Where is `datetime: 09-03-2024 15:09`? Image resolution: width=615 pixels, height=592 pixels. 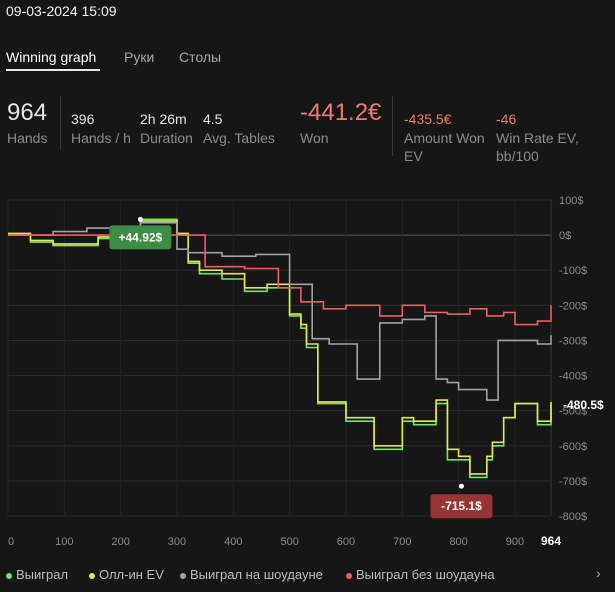 datetime: 09-03-2024 15:09 is located at coordinates (61, 11).